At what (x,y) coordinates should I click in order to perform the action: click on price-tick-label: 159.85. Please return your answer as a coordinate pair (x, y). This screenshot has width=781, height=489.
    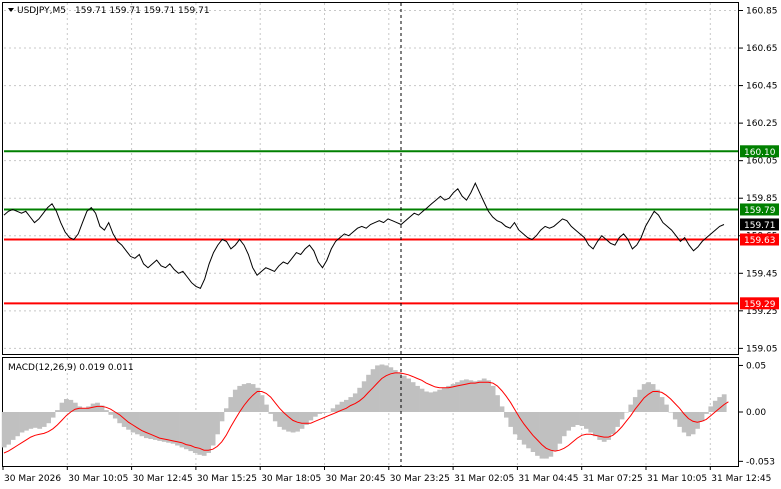
    Looking at the image, I should click on (762, 199).